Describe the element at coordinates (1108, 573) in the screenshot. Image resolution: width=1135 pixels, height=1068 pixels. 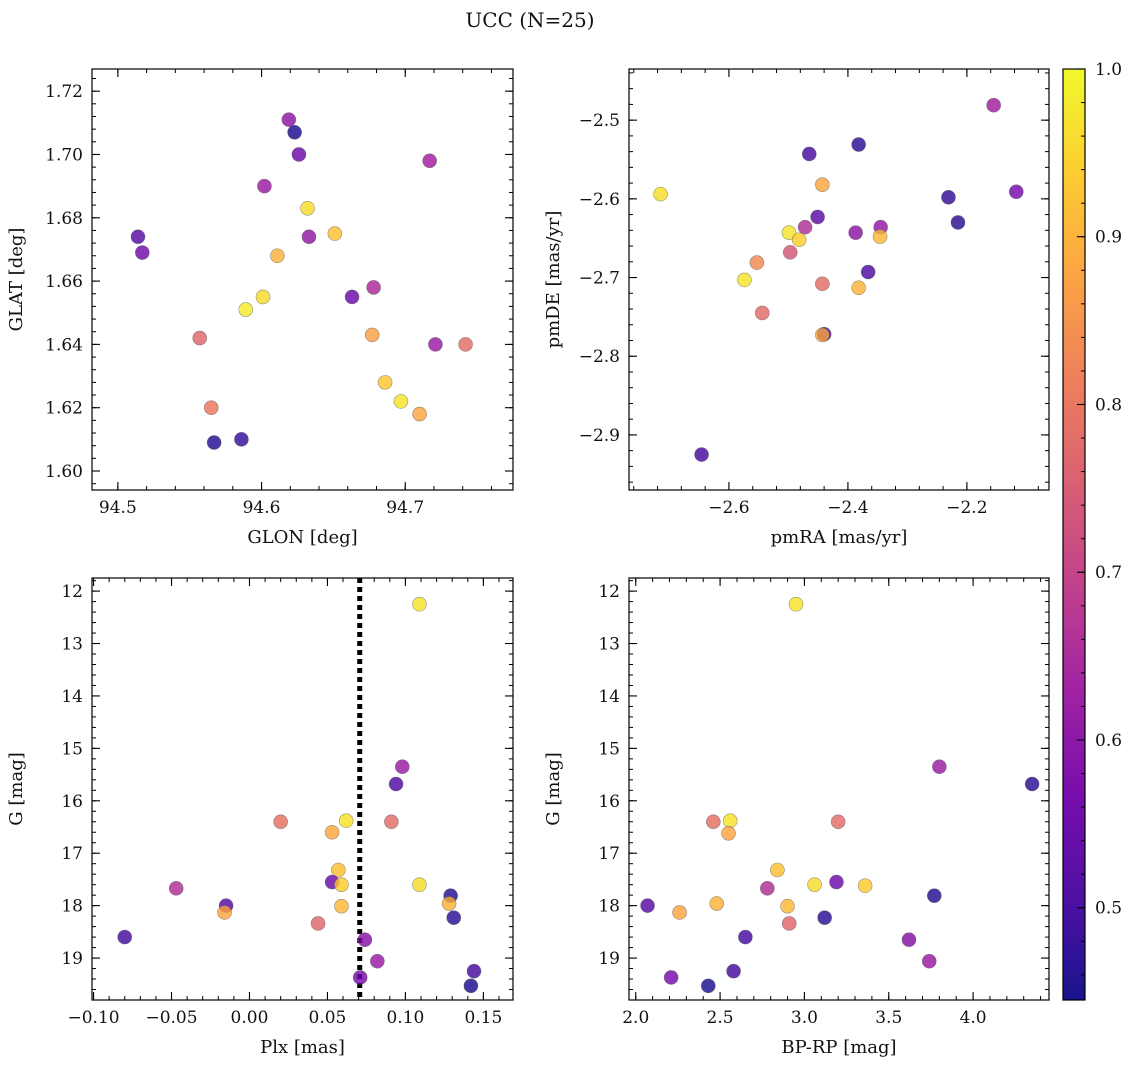
I see `colorbar-tick-label: 0.7` at that location.